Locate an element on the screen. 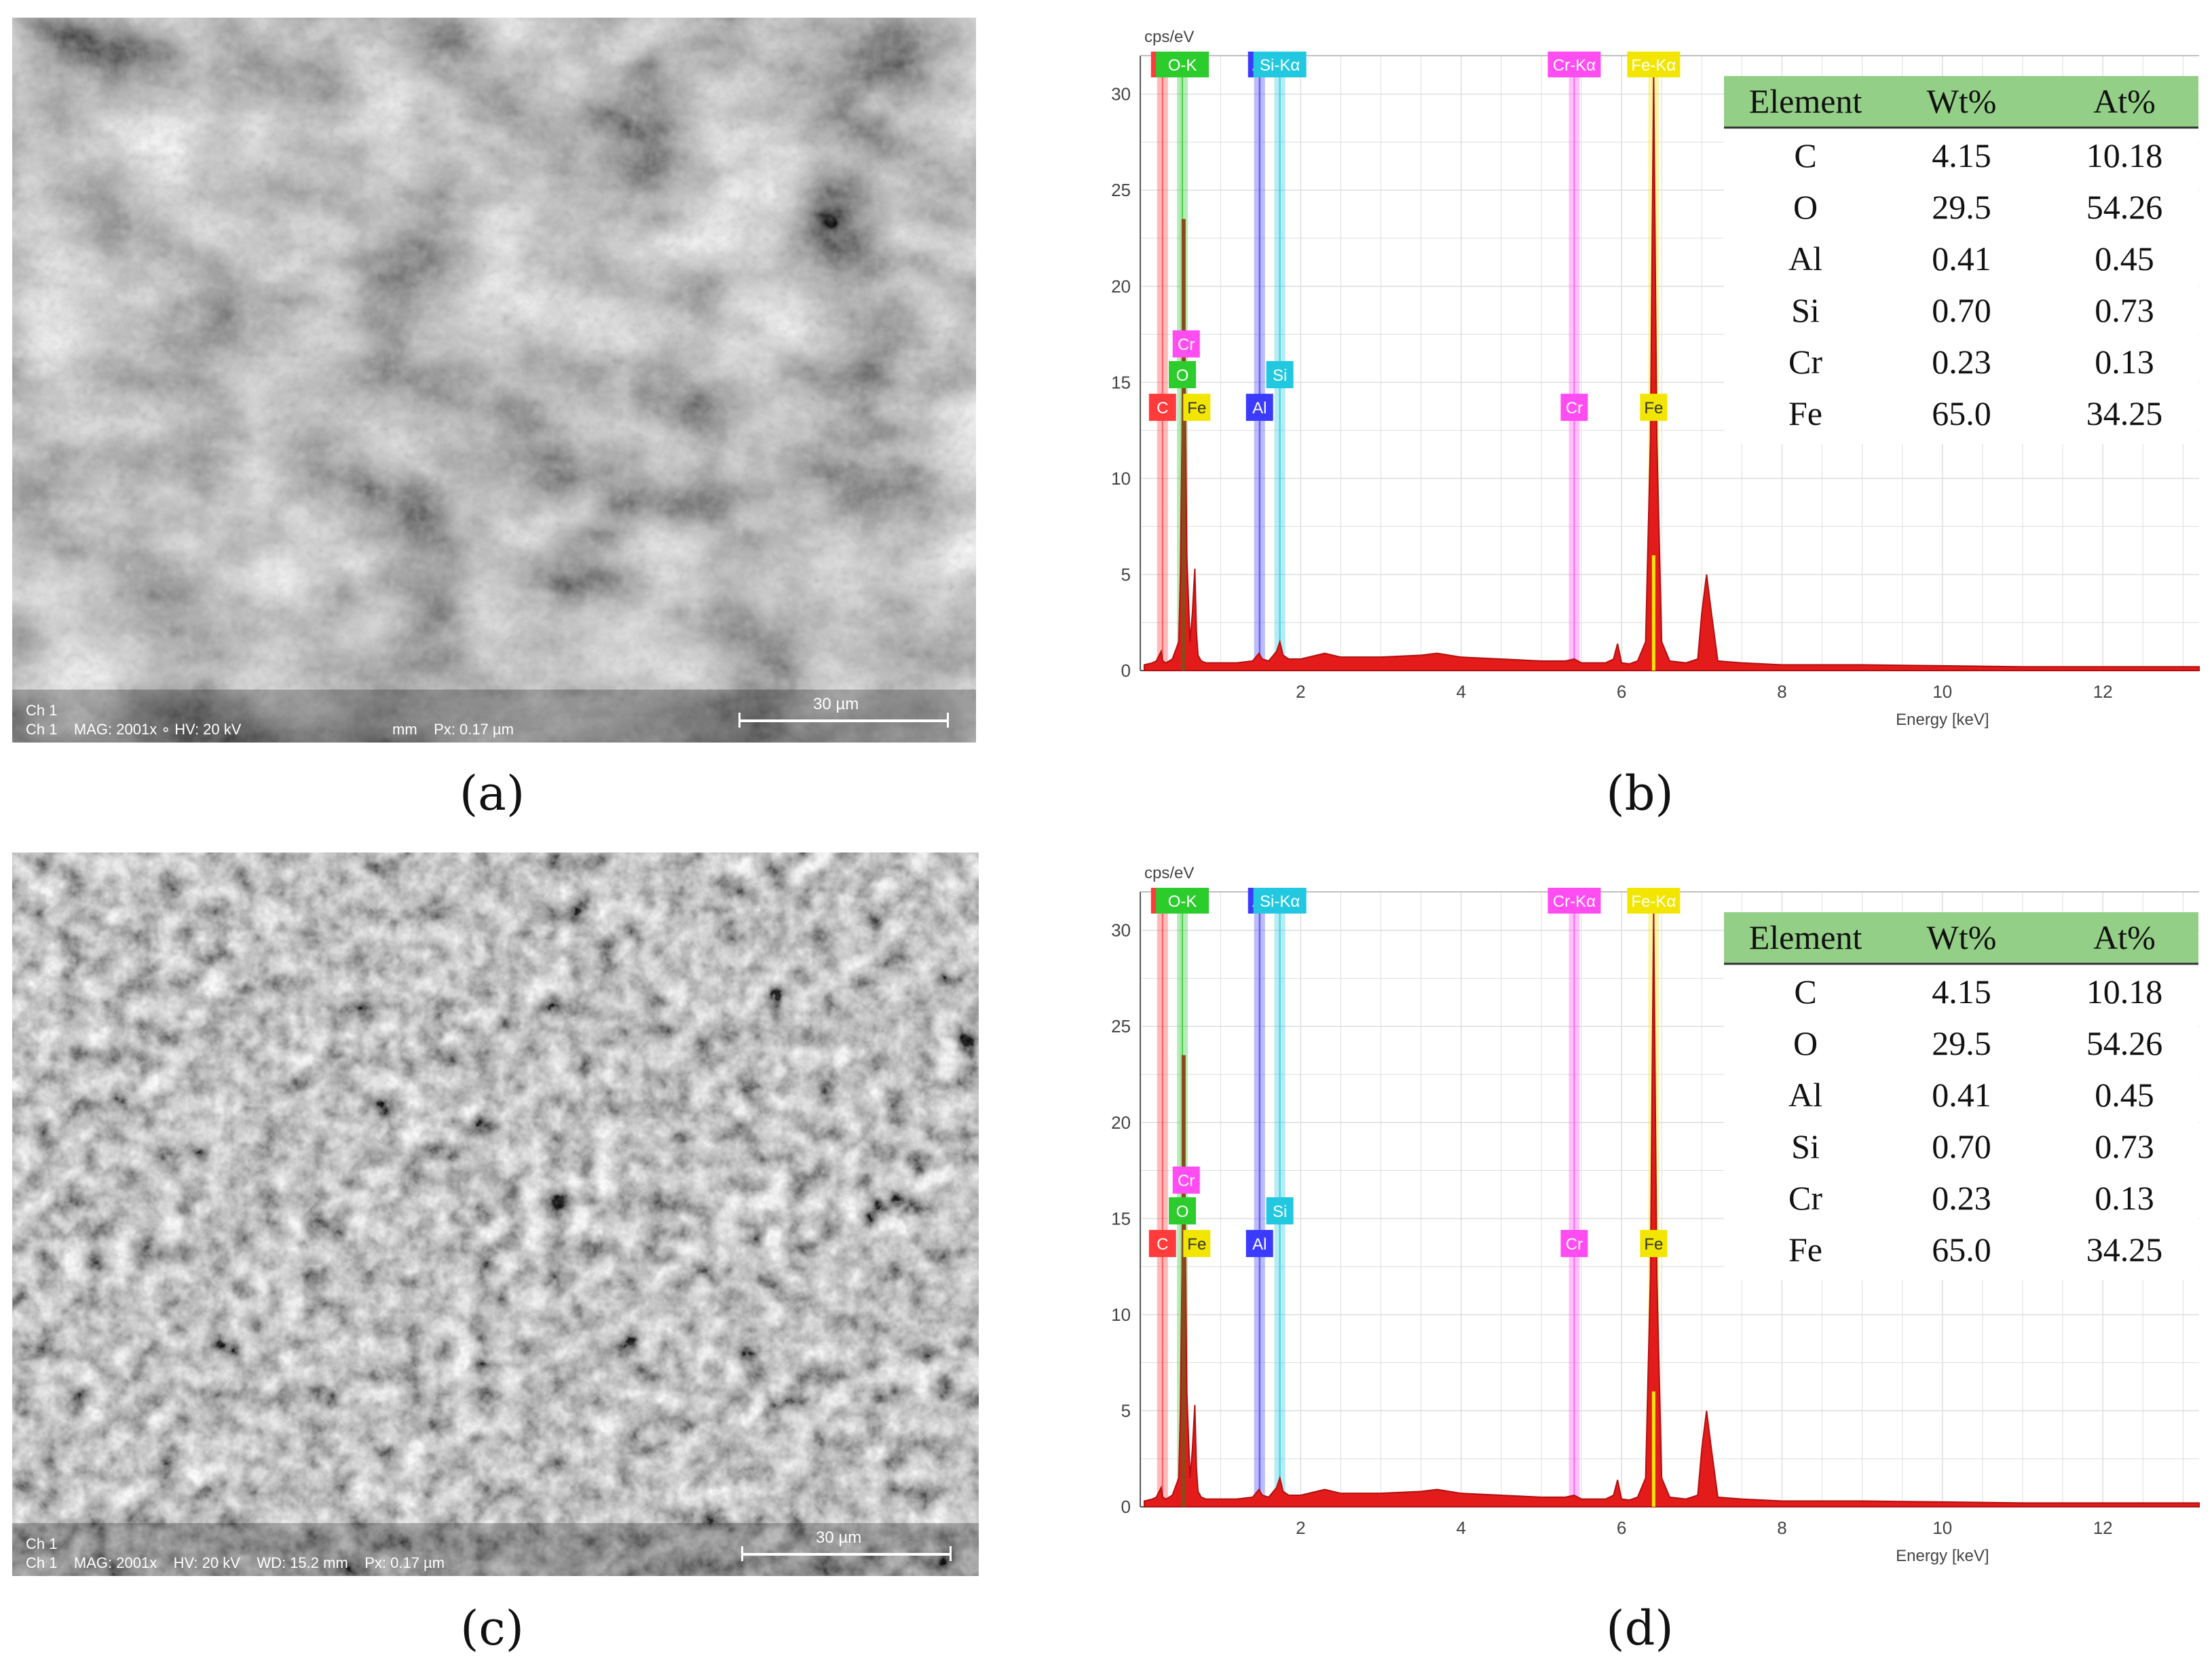 This screenshot has width=2212, height=1669. element-tag-label: O-K is located at coordinates (1182, 902).